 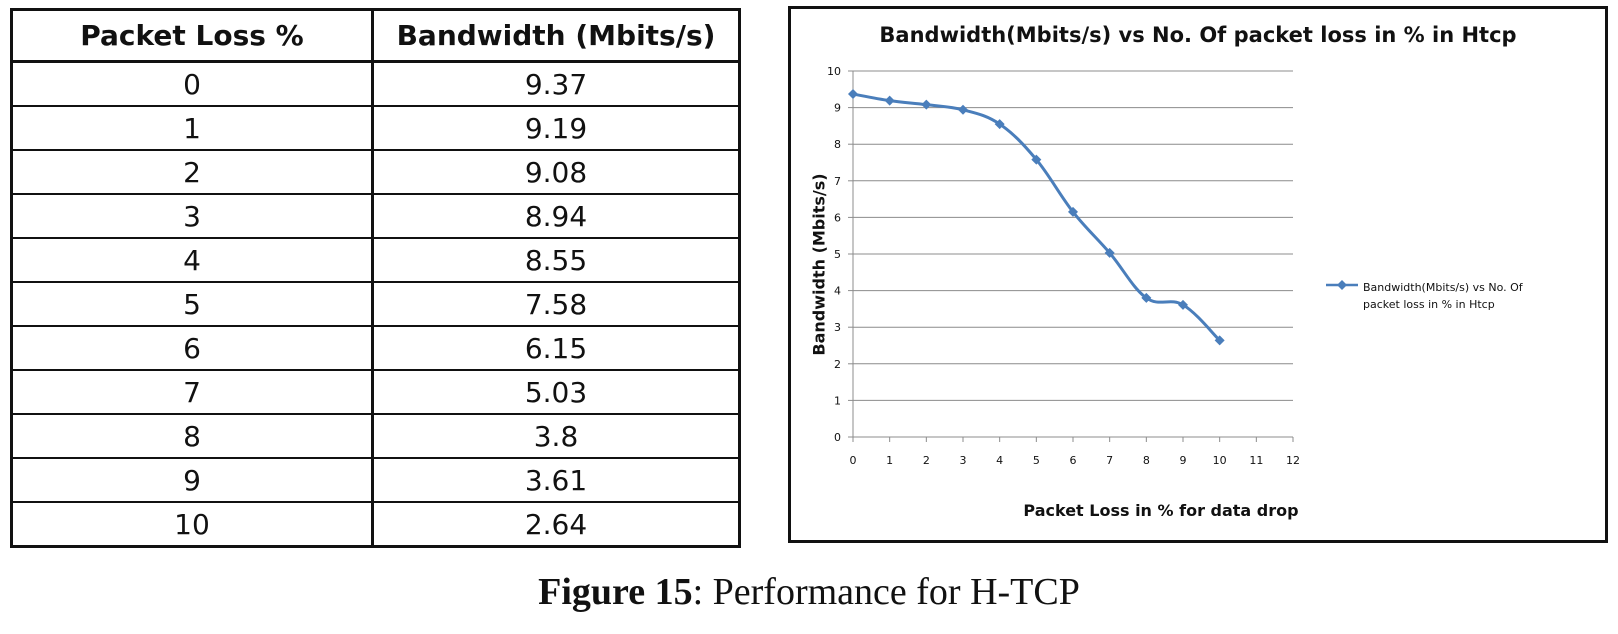 I want to click on figure-caption-text: : Performance for H-TCP, so click(x=886, y=592).